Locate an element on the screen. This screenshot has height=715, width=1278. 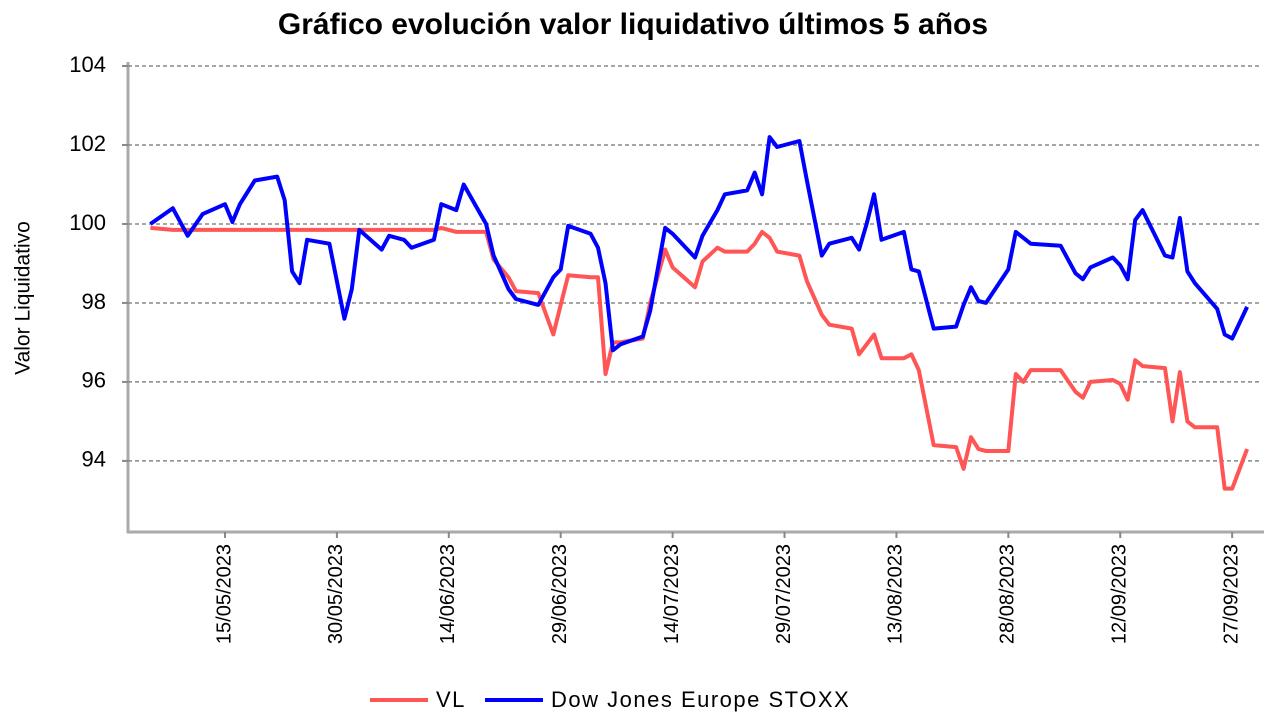
x-tick-label: 14/06/2023 is located at coordinates (448, 594).